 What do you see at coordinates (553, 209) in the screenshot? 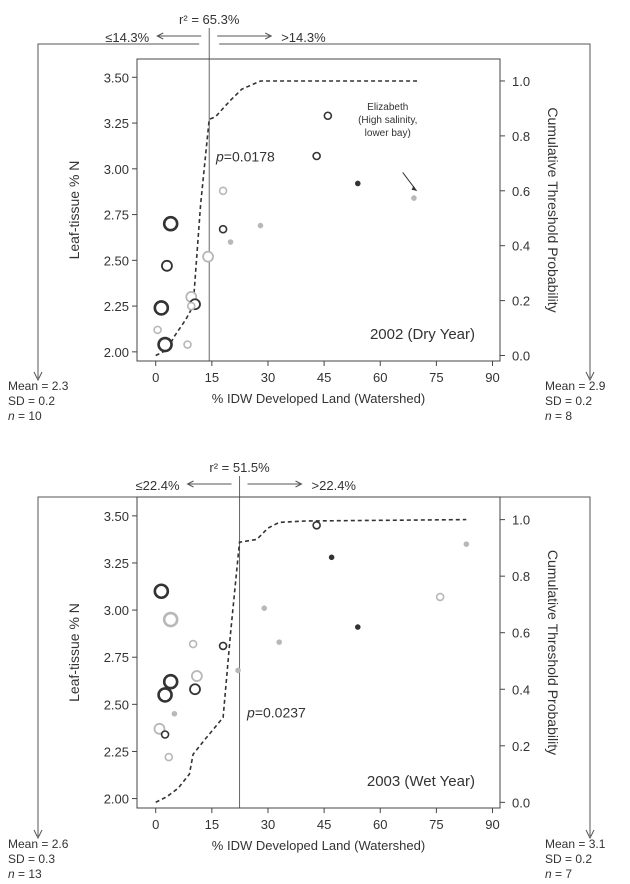
I see `y2-axis-label: Cumulative Threshold Probability` at bounding box center [553, 209].